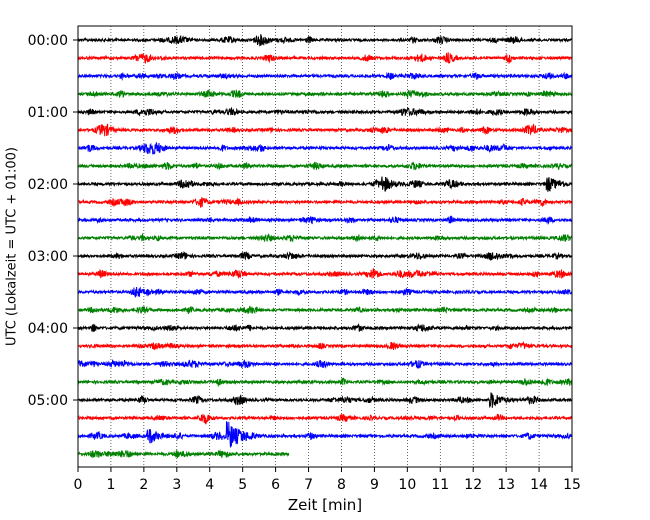 This screenshot has width=650, height=520. What do you see at coordinates (275, 485) in the screenshot?
I see `x-tick-label: 6` at bounding box center [275, 485].